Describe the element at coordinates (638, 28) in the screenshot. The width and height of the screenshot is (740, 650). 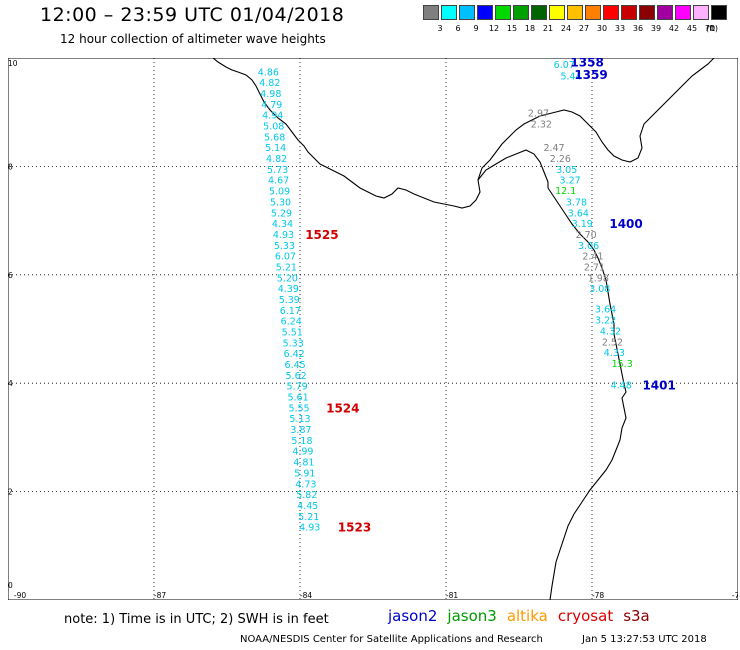
I see `colorbar-label: 36` at that location.